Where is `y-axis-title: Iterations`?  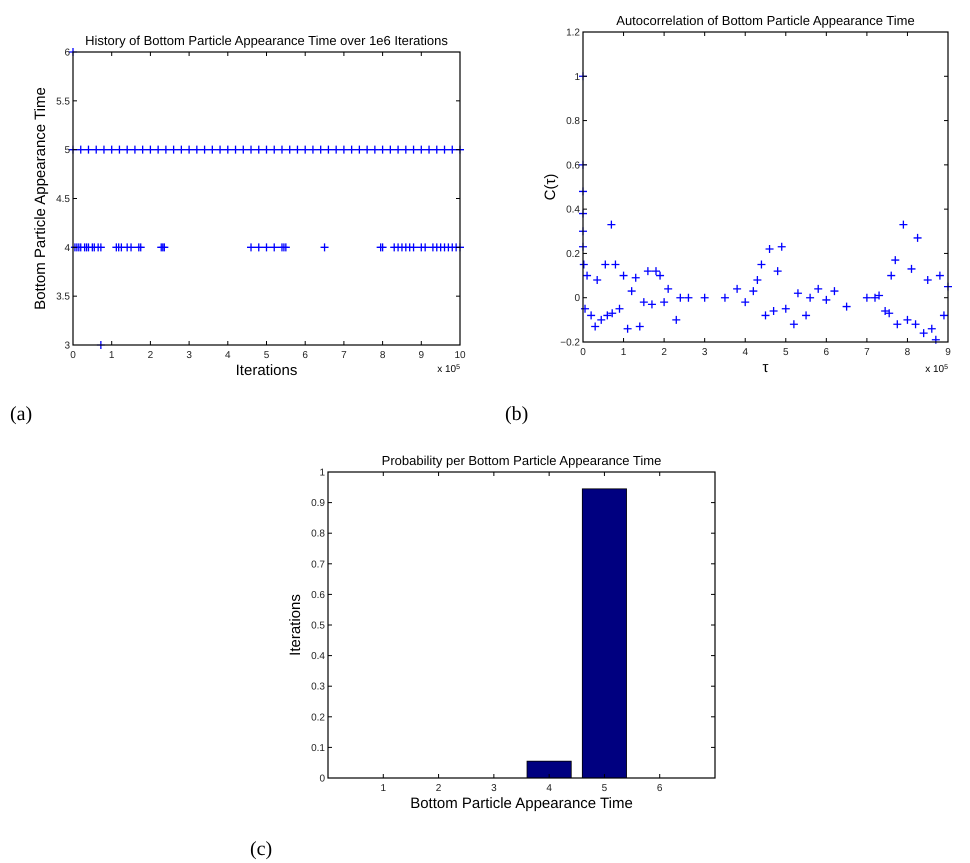
y-axis-title: Iterations is located at coordinates (295, 625).